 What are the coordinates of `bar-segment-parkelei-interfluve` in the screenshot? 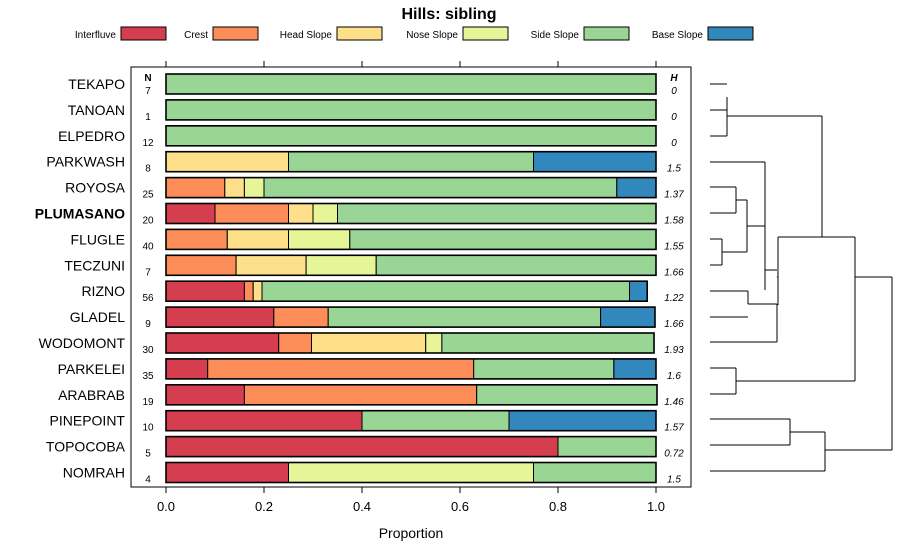 It's located at (187, 369).